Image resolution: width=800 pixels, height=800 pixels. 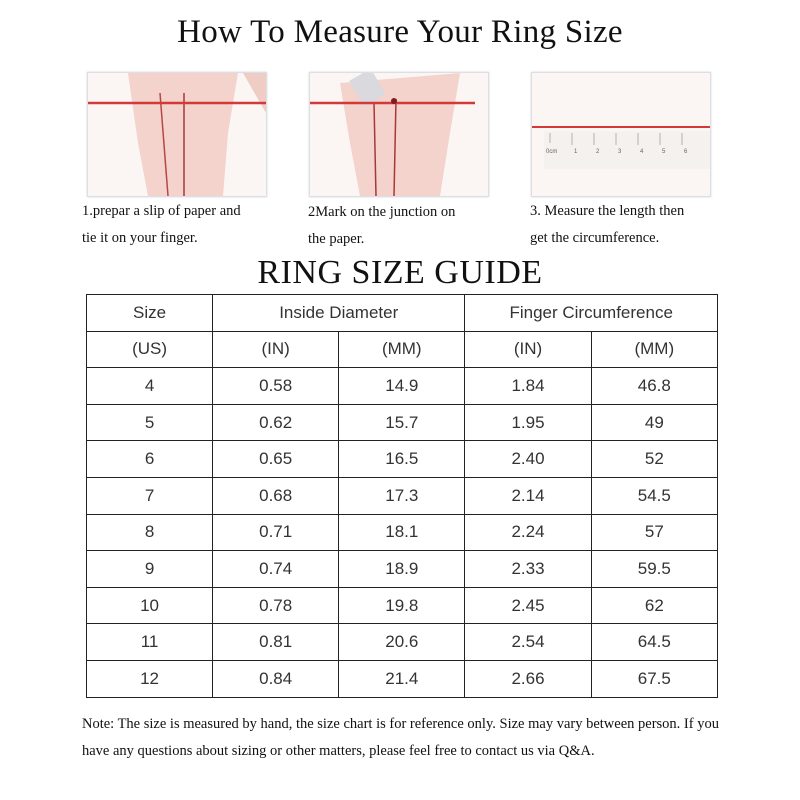 What do you see at coordinates (528, 569) in the screenshot?
I see `table-cell: 2.33` at bounding box center [528, 569].